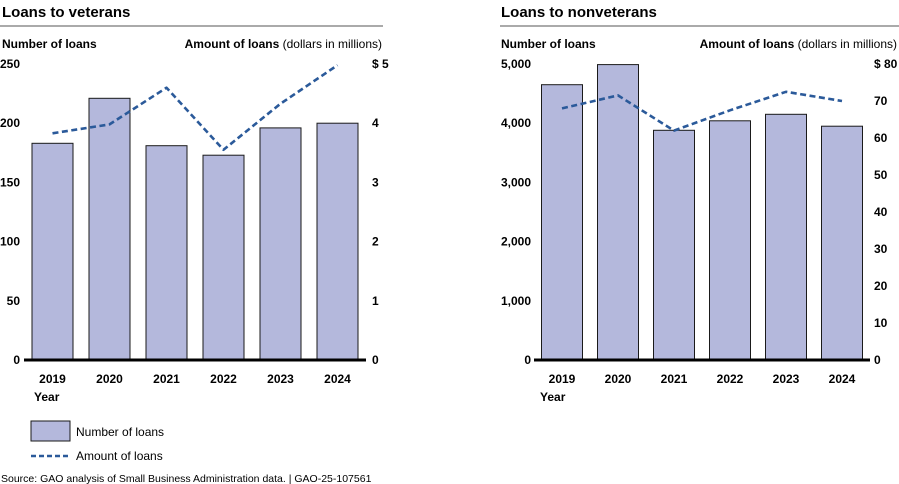 This screenshot has height=484, width=899. Describe the element at coordinates (881, 175) in the screenshot. I see `right-tick-label: 50` at that location.